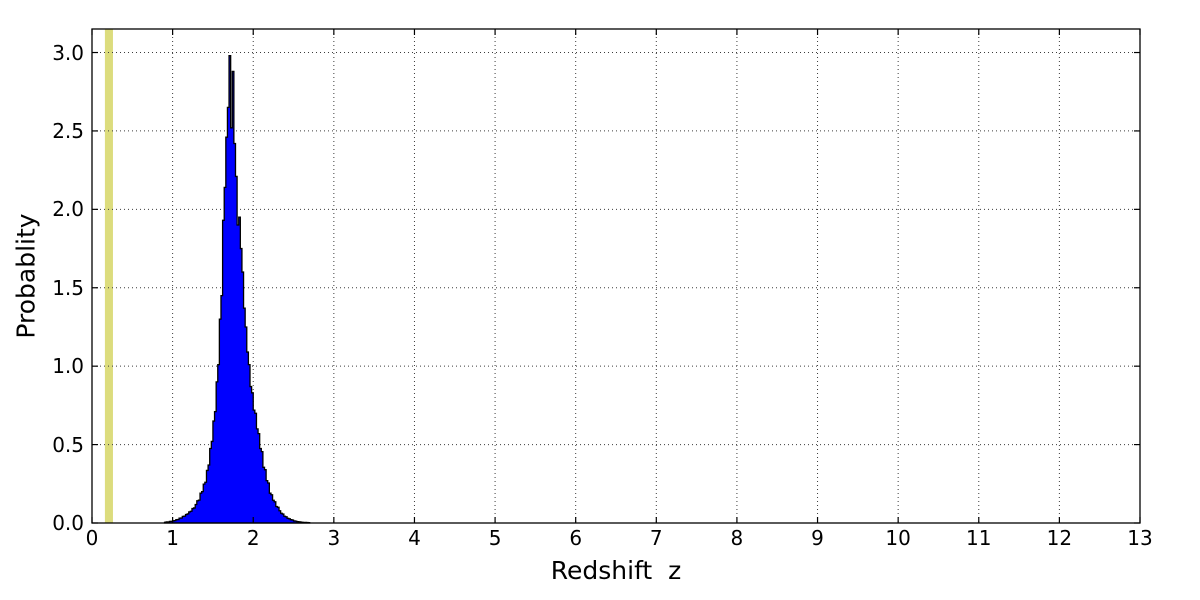 Image resolution: width=1200 pixels, height=600 pixels. What do you see at coordinates (1140, 538) in the screenshot?
I see `x-tick-label: 13` at bounding box center [1140, 538].